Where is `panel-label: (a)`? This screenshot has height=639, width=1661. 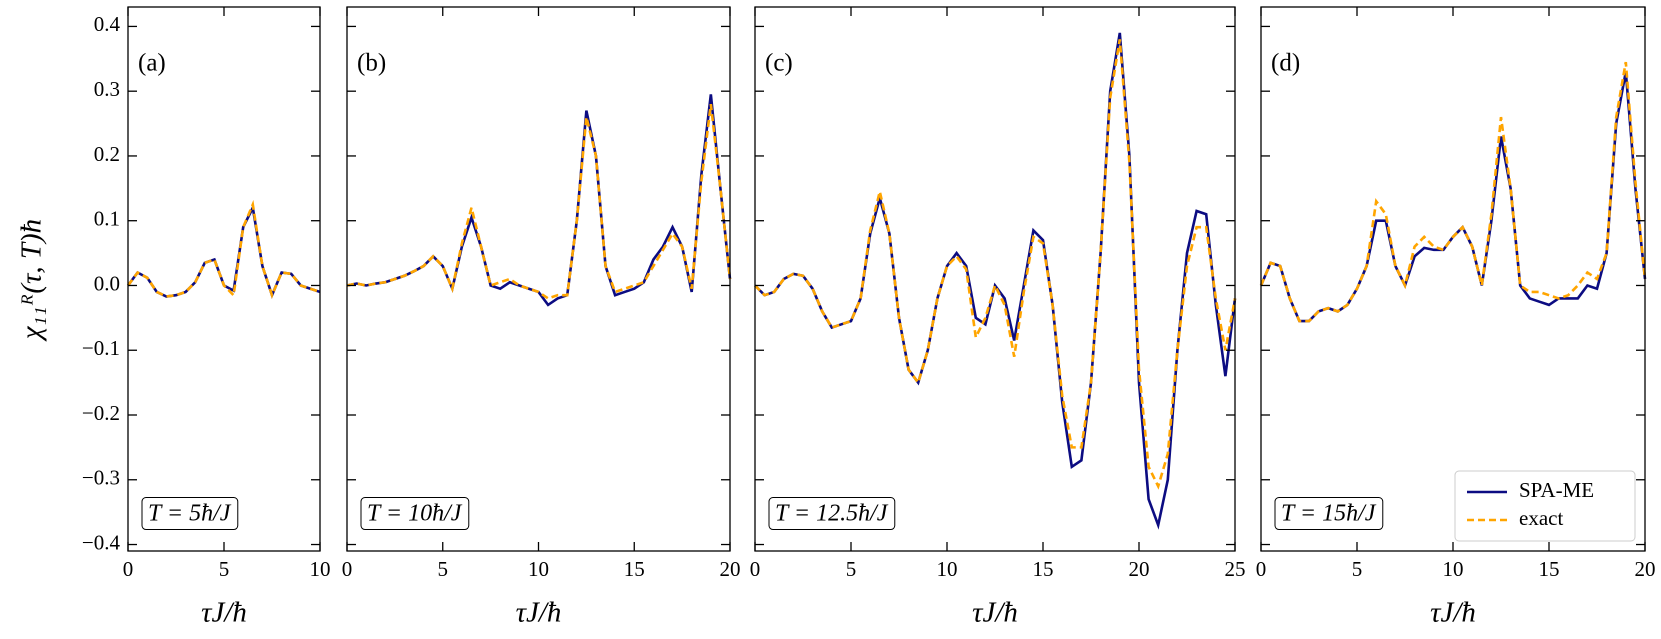 panel-label: (a) is located at coordinates (152, 63).